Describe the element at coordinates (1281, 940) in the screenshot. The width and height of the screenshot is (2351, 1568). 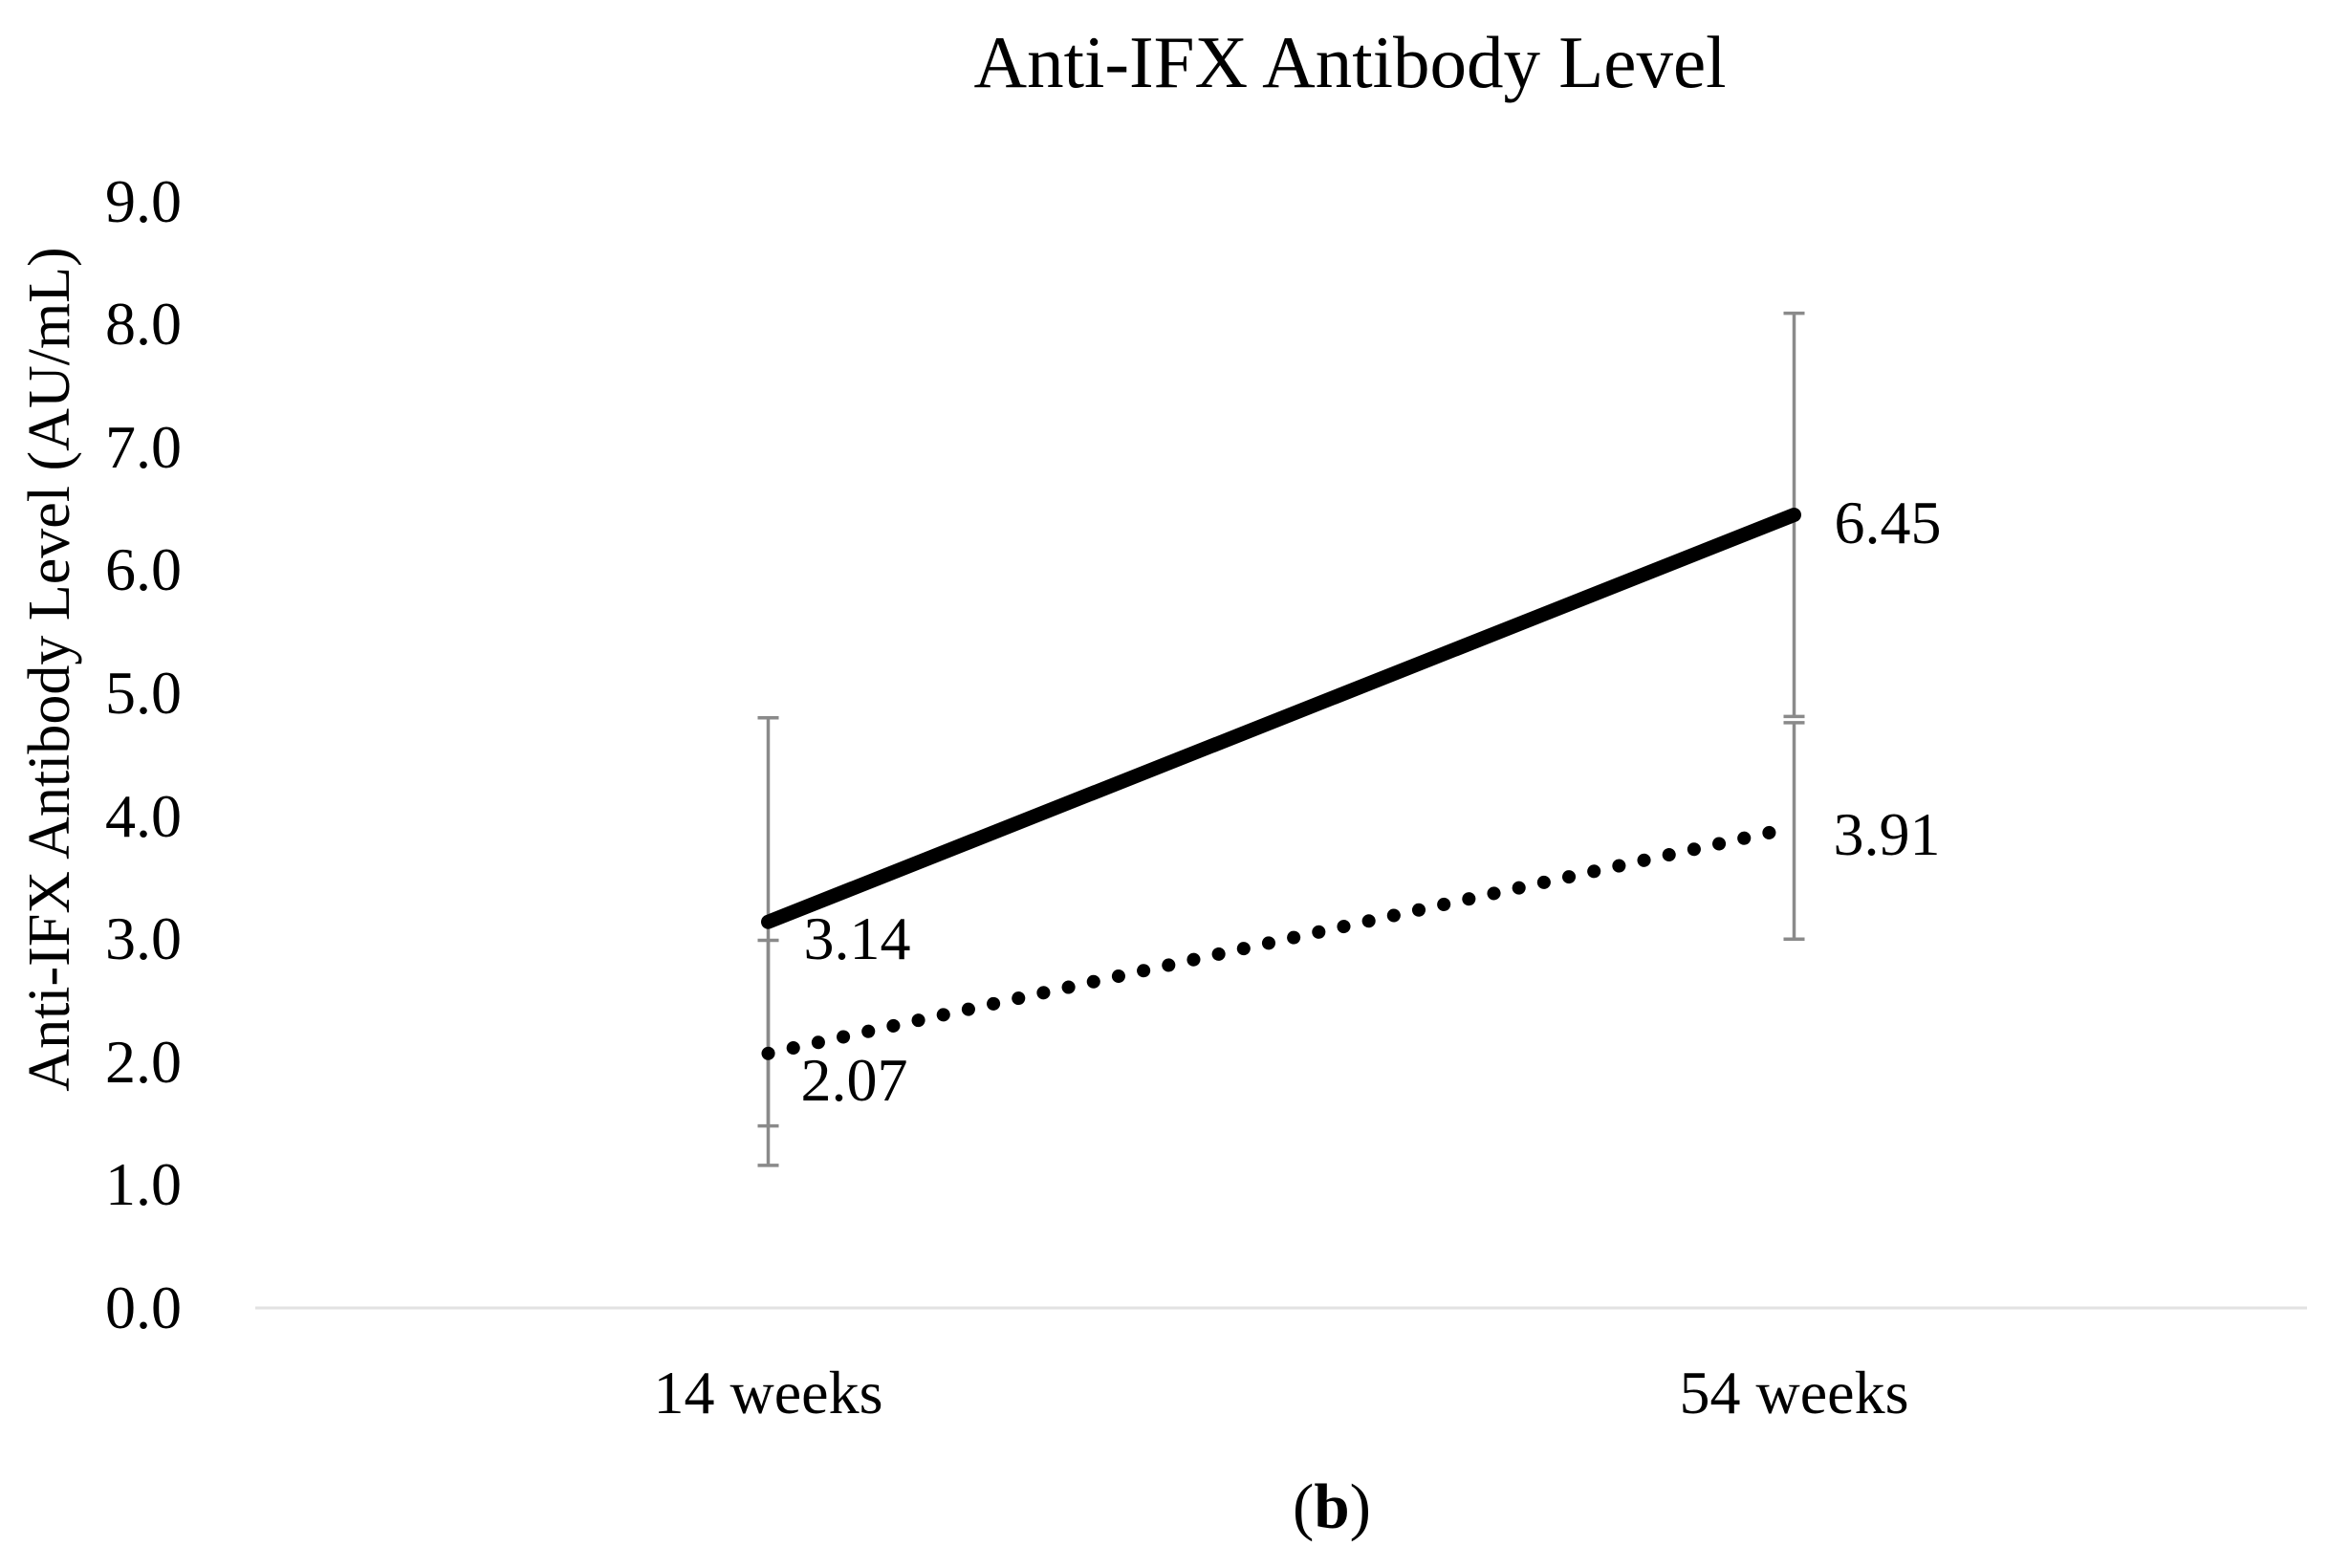
I see `series-line-dotted` at that location.